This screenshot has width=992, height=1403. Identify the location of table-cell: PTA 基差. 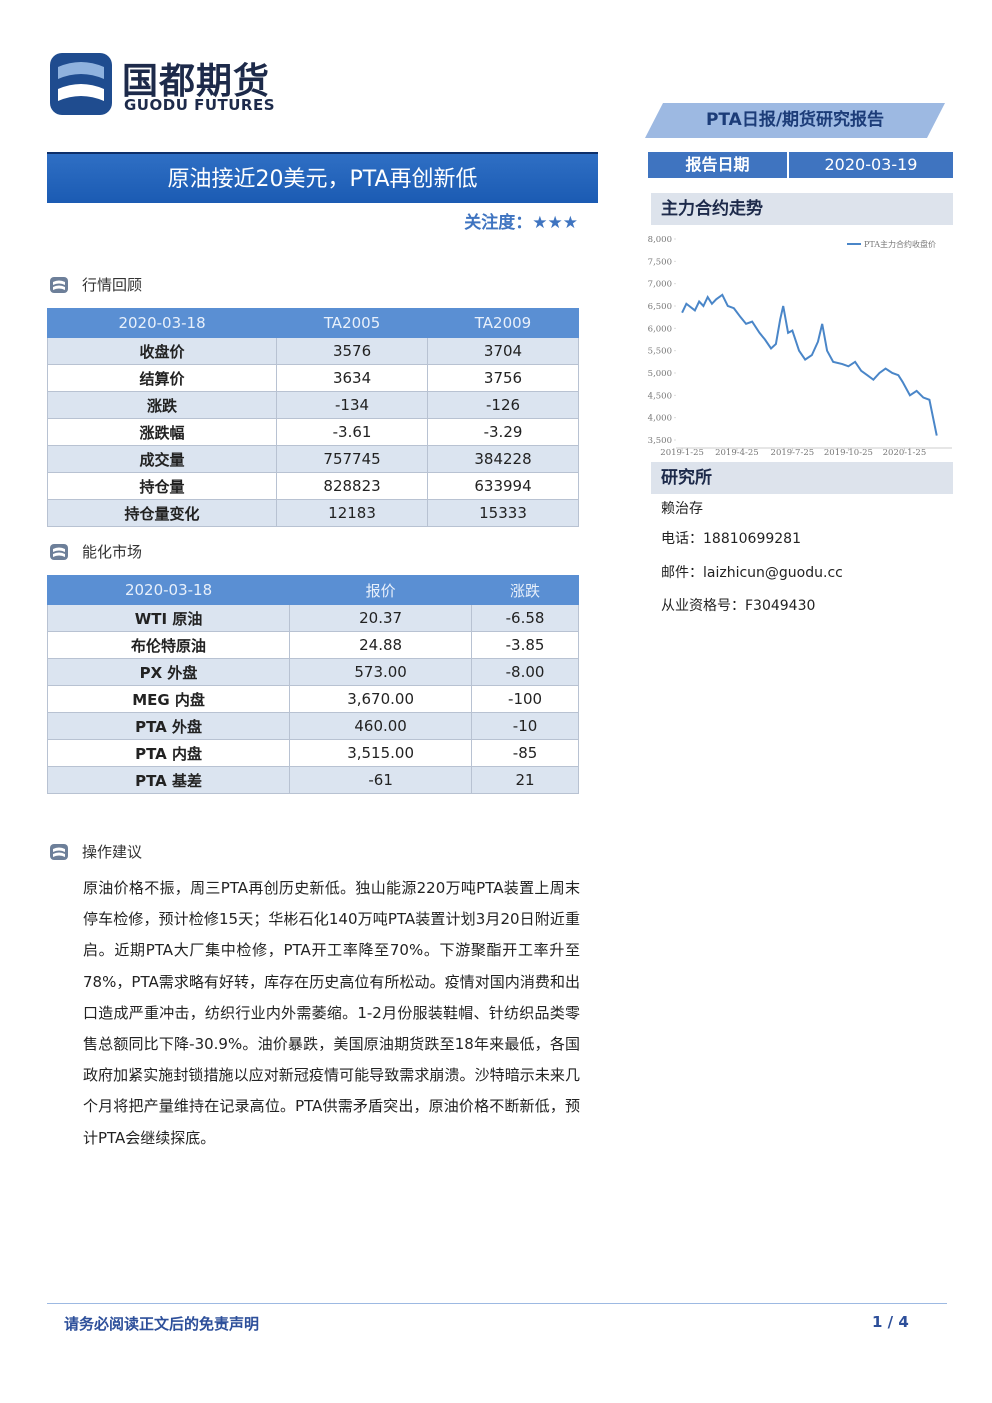
(168, 780).